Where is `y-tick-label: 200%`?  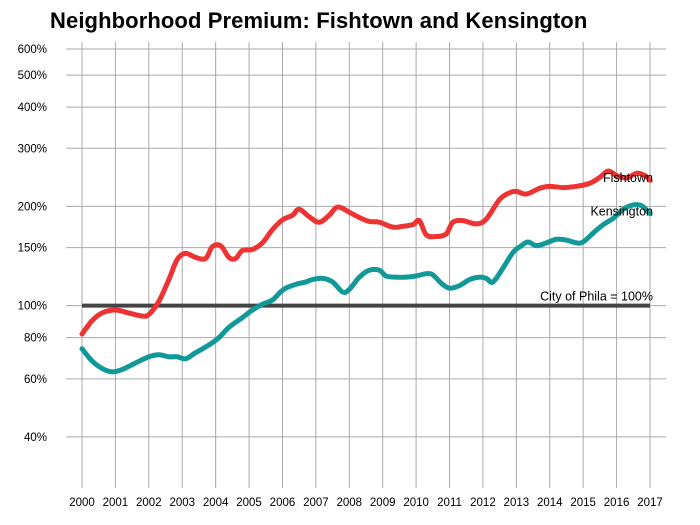
y-tick-label: 200% is located at coordinates (32, 207).